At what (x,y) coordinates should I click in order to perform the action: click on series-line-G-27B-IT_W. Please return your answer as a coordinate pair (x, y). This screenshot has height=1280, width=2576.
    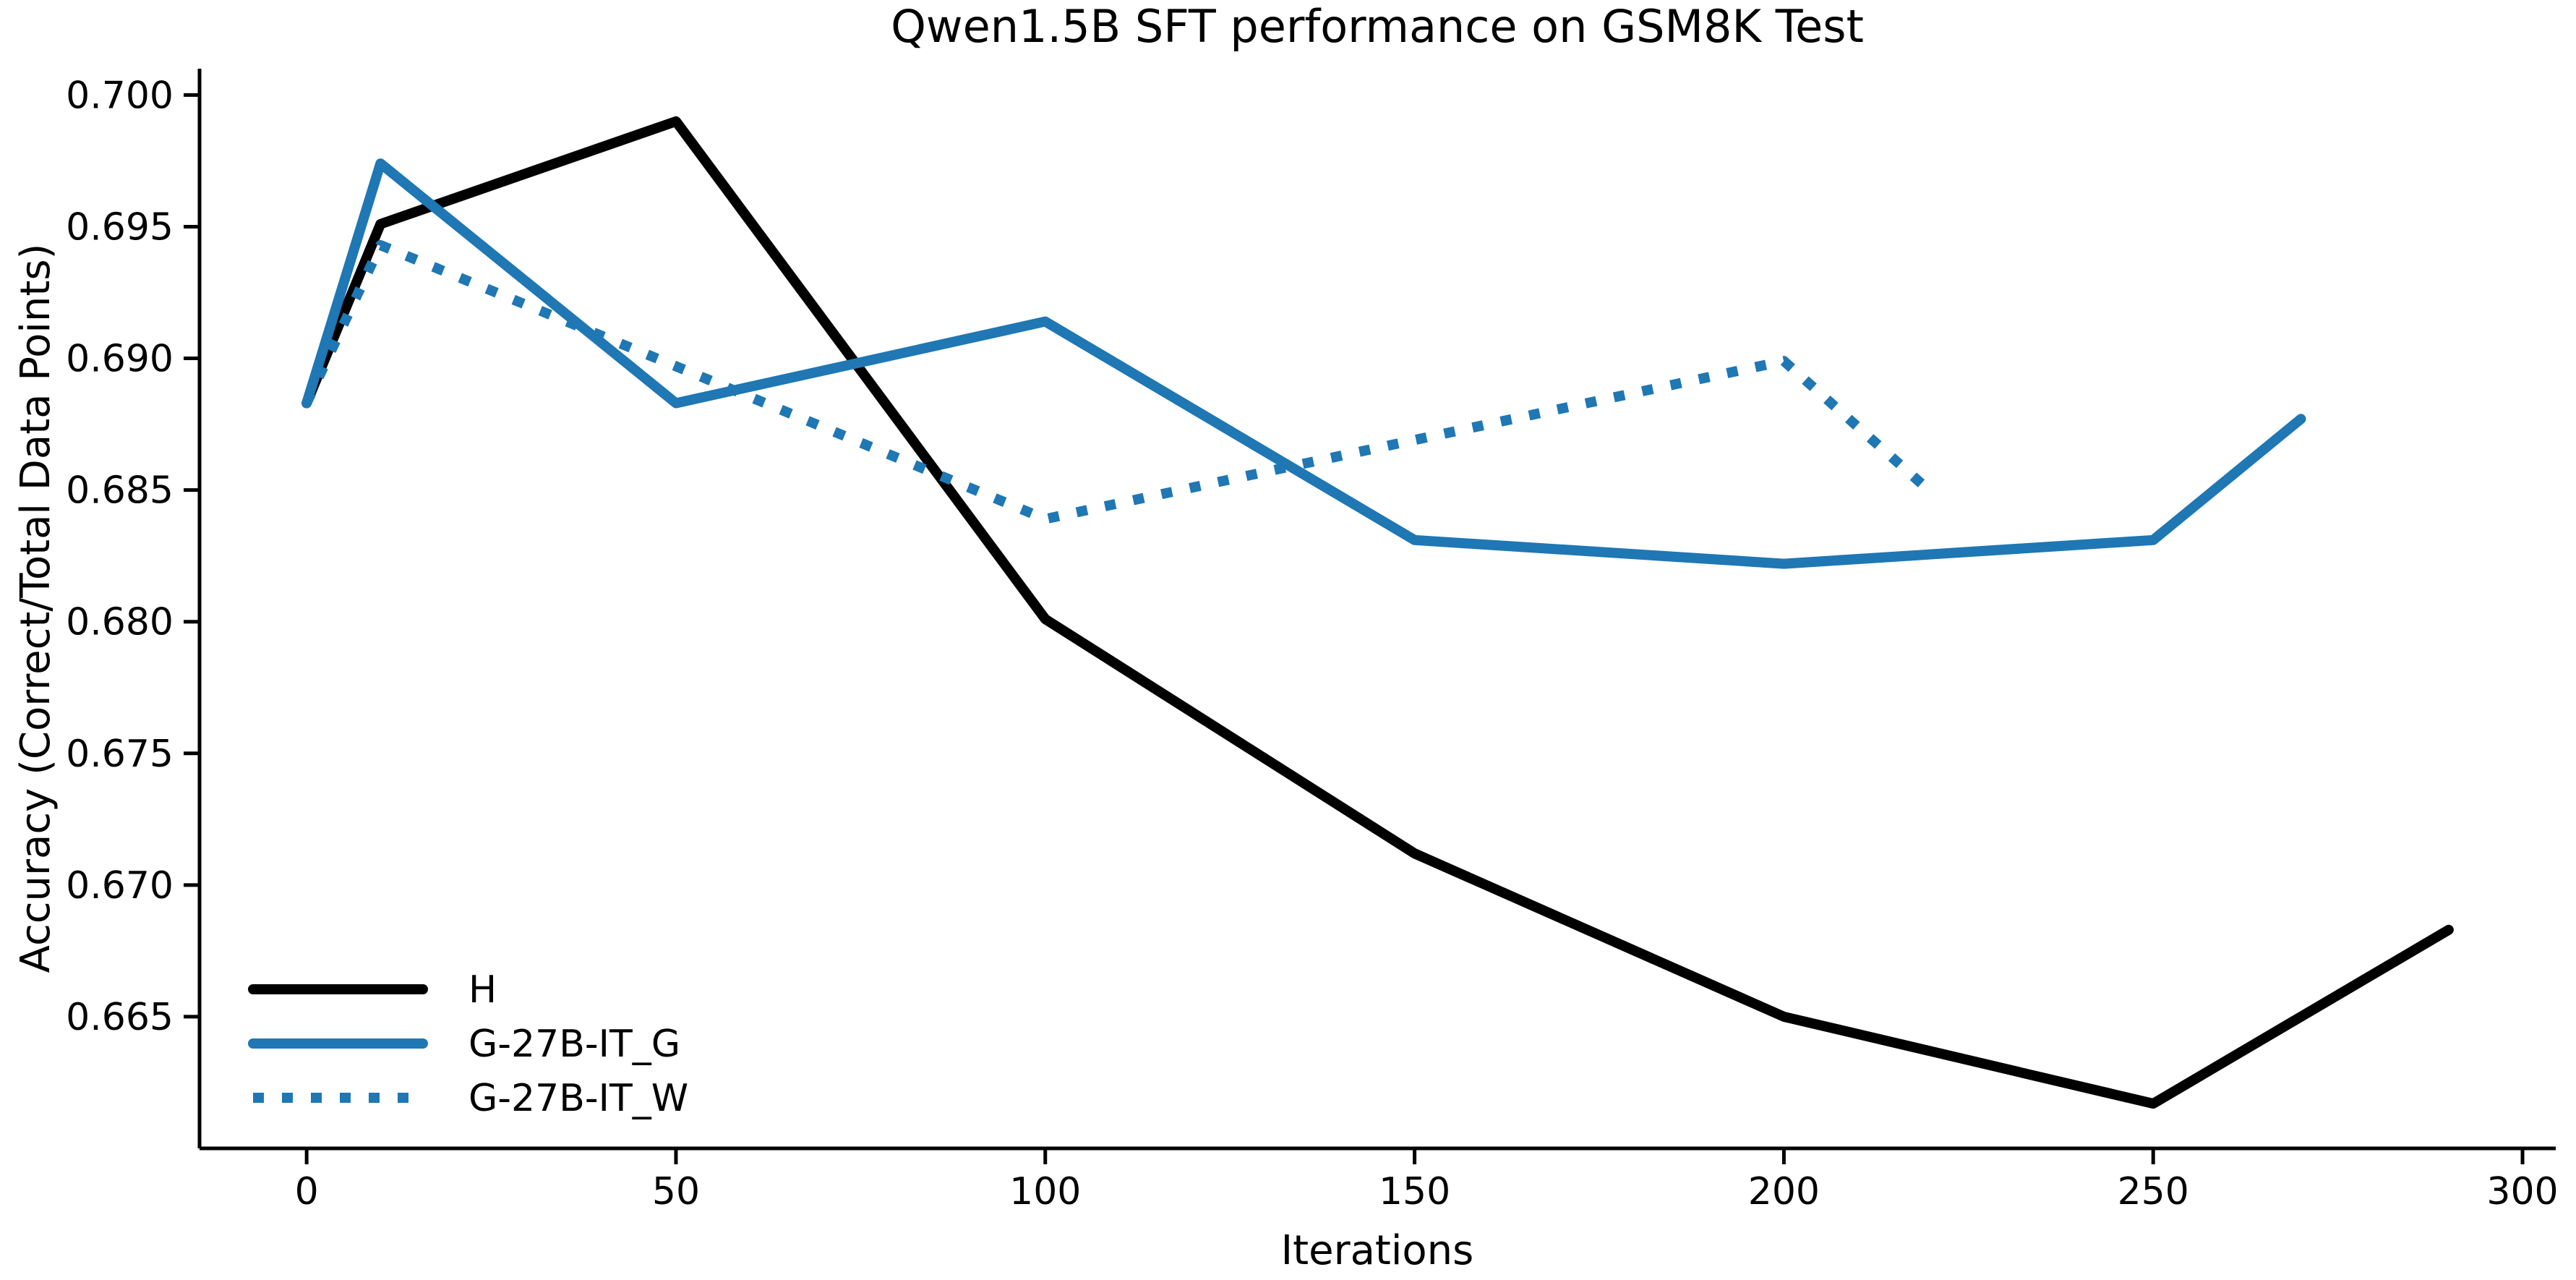
    Looking at the image, I should click on (1118, 382).